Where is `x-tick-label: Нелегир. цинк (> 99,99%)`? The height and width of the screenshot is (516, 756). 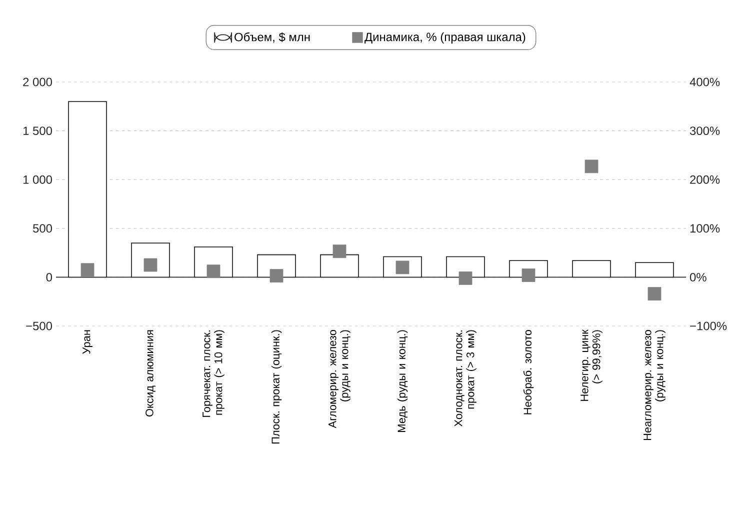
x-tick-label: Нелегир. цинк (> 99,99%) is located at coordinates (591, 365).